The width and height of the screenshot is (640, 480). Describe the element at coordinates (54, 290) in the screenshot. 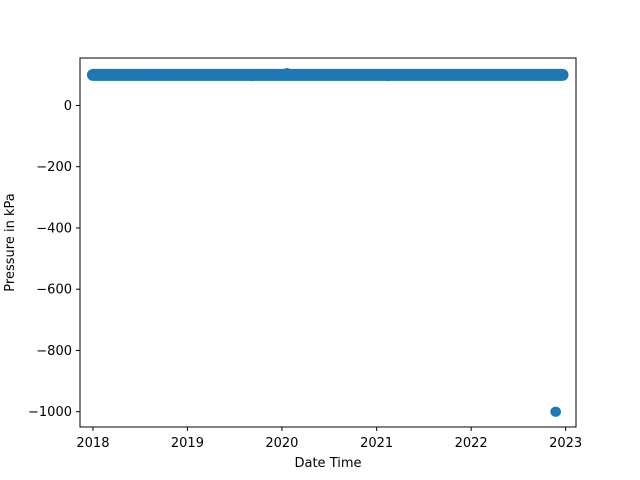

I see `y-tick-label: −600` at that location.